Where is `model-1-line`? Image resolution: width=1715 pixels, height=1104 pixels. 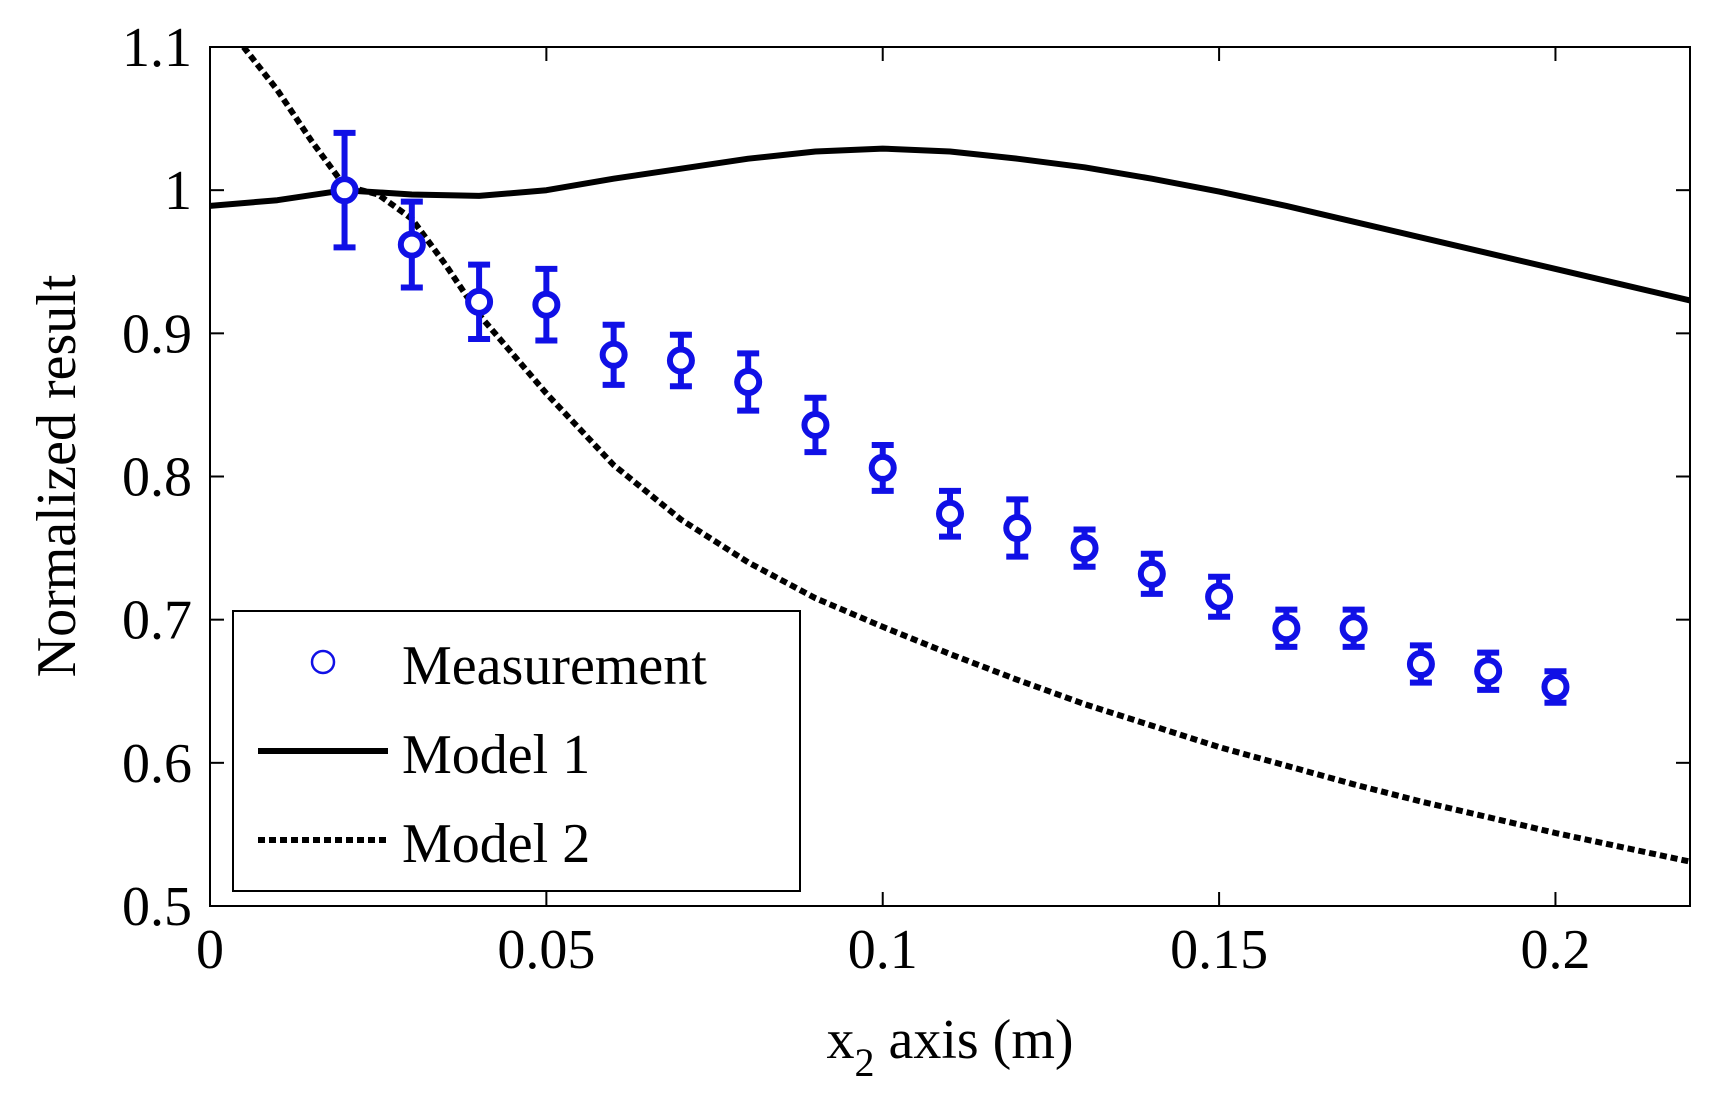
model-1-line is located at coordinates (950, 224).